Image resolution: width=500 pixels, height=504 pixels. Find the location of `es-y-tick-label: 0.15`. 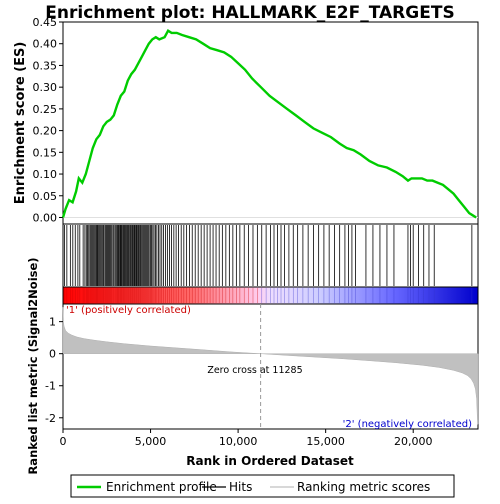

es-y-tick-label: 0.15 is located at coordinates (45, 152).